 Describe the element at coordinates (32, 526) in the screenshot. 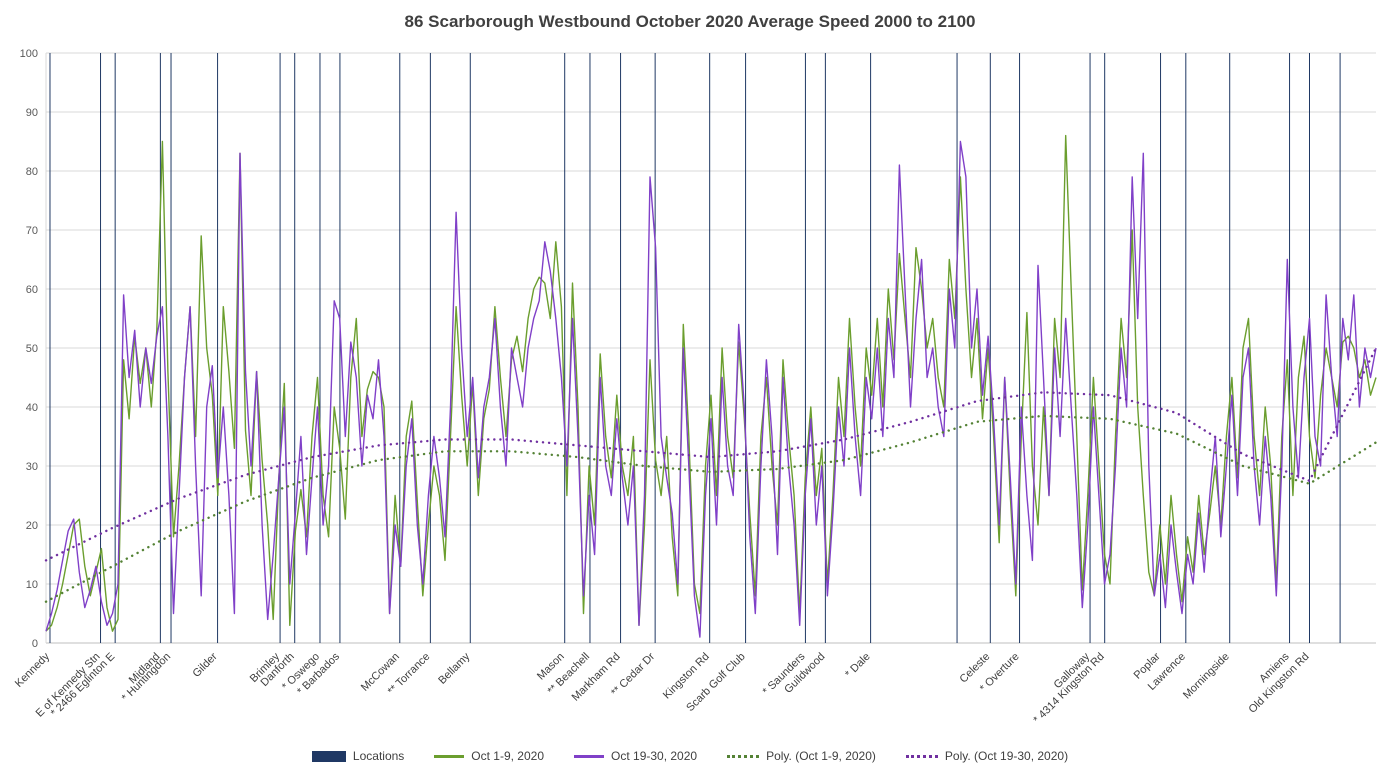

I see `y-tick-label: 20` at that location.